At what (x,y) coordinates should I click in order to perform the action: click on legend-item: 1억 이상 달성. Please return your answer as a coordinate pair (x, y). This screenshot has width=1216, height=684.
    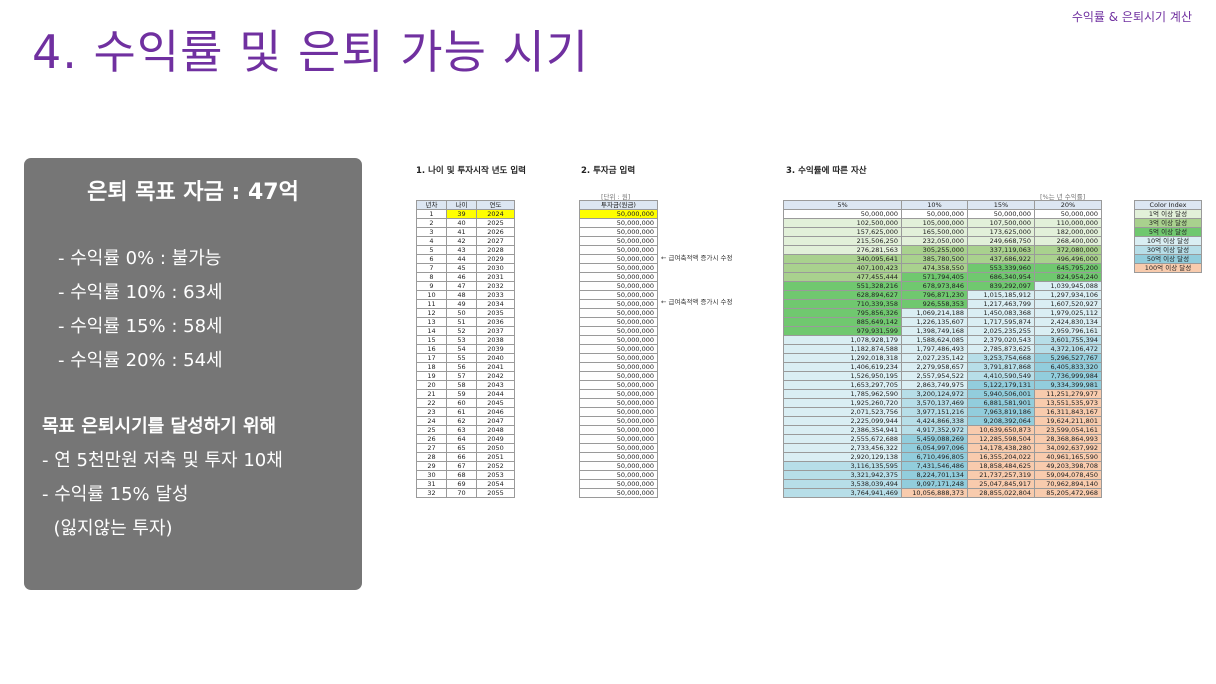
    Looking at the image, I should click on (1168, 214).